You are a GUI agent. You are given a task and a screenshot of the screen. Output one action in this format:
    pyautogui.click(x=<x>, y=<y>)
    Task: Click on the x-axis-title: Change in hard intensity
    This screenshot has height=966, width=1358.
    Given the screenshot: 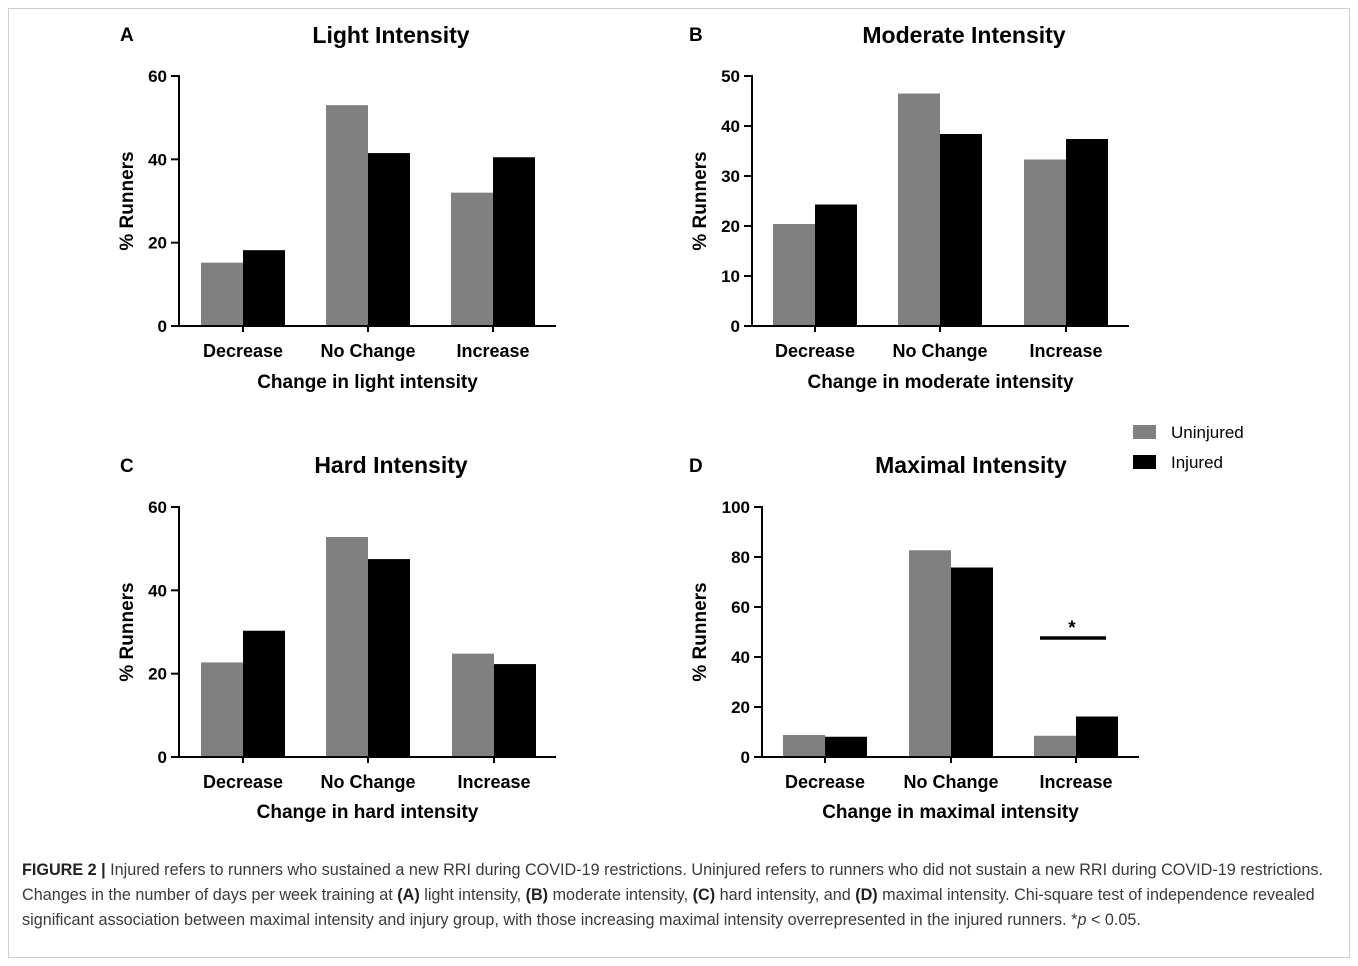 What is the action you would take?
    pyautogui.click(x=368, y=812)
    